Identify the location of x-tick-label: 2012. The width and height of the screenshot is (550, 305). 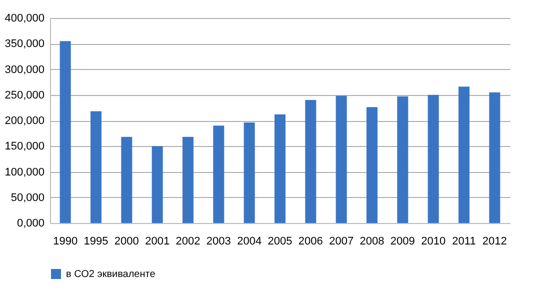
(494, 242).